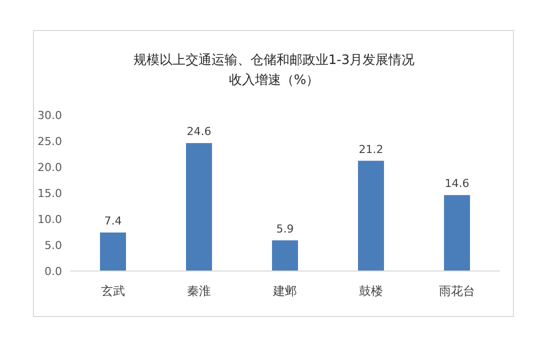 The width and height of the screenshot is (557, 342). I want to click on x-tick-label: 玄武, so click(113, 291).